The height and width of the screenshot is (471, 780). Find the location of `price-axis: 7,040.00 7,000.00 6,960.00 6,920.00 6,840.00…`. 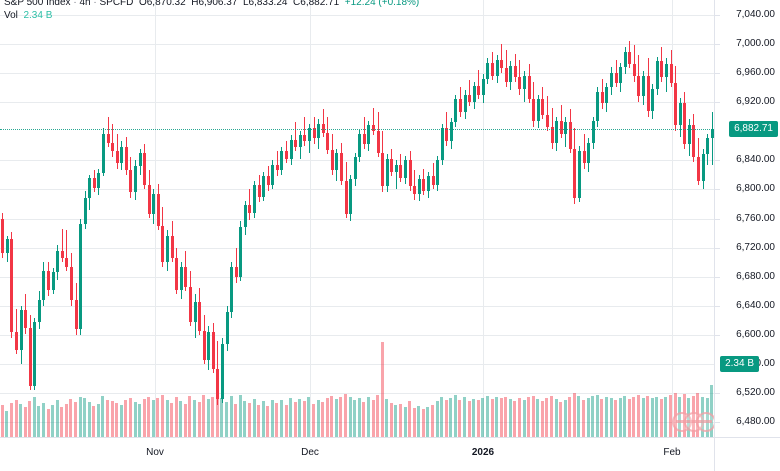

price-axis: 7,040.00 7,000.00 6,960.00 6,920.00 6,840.00… is located at coordinates (747, 218).